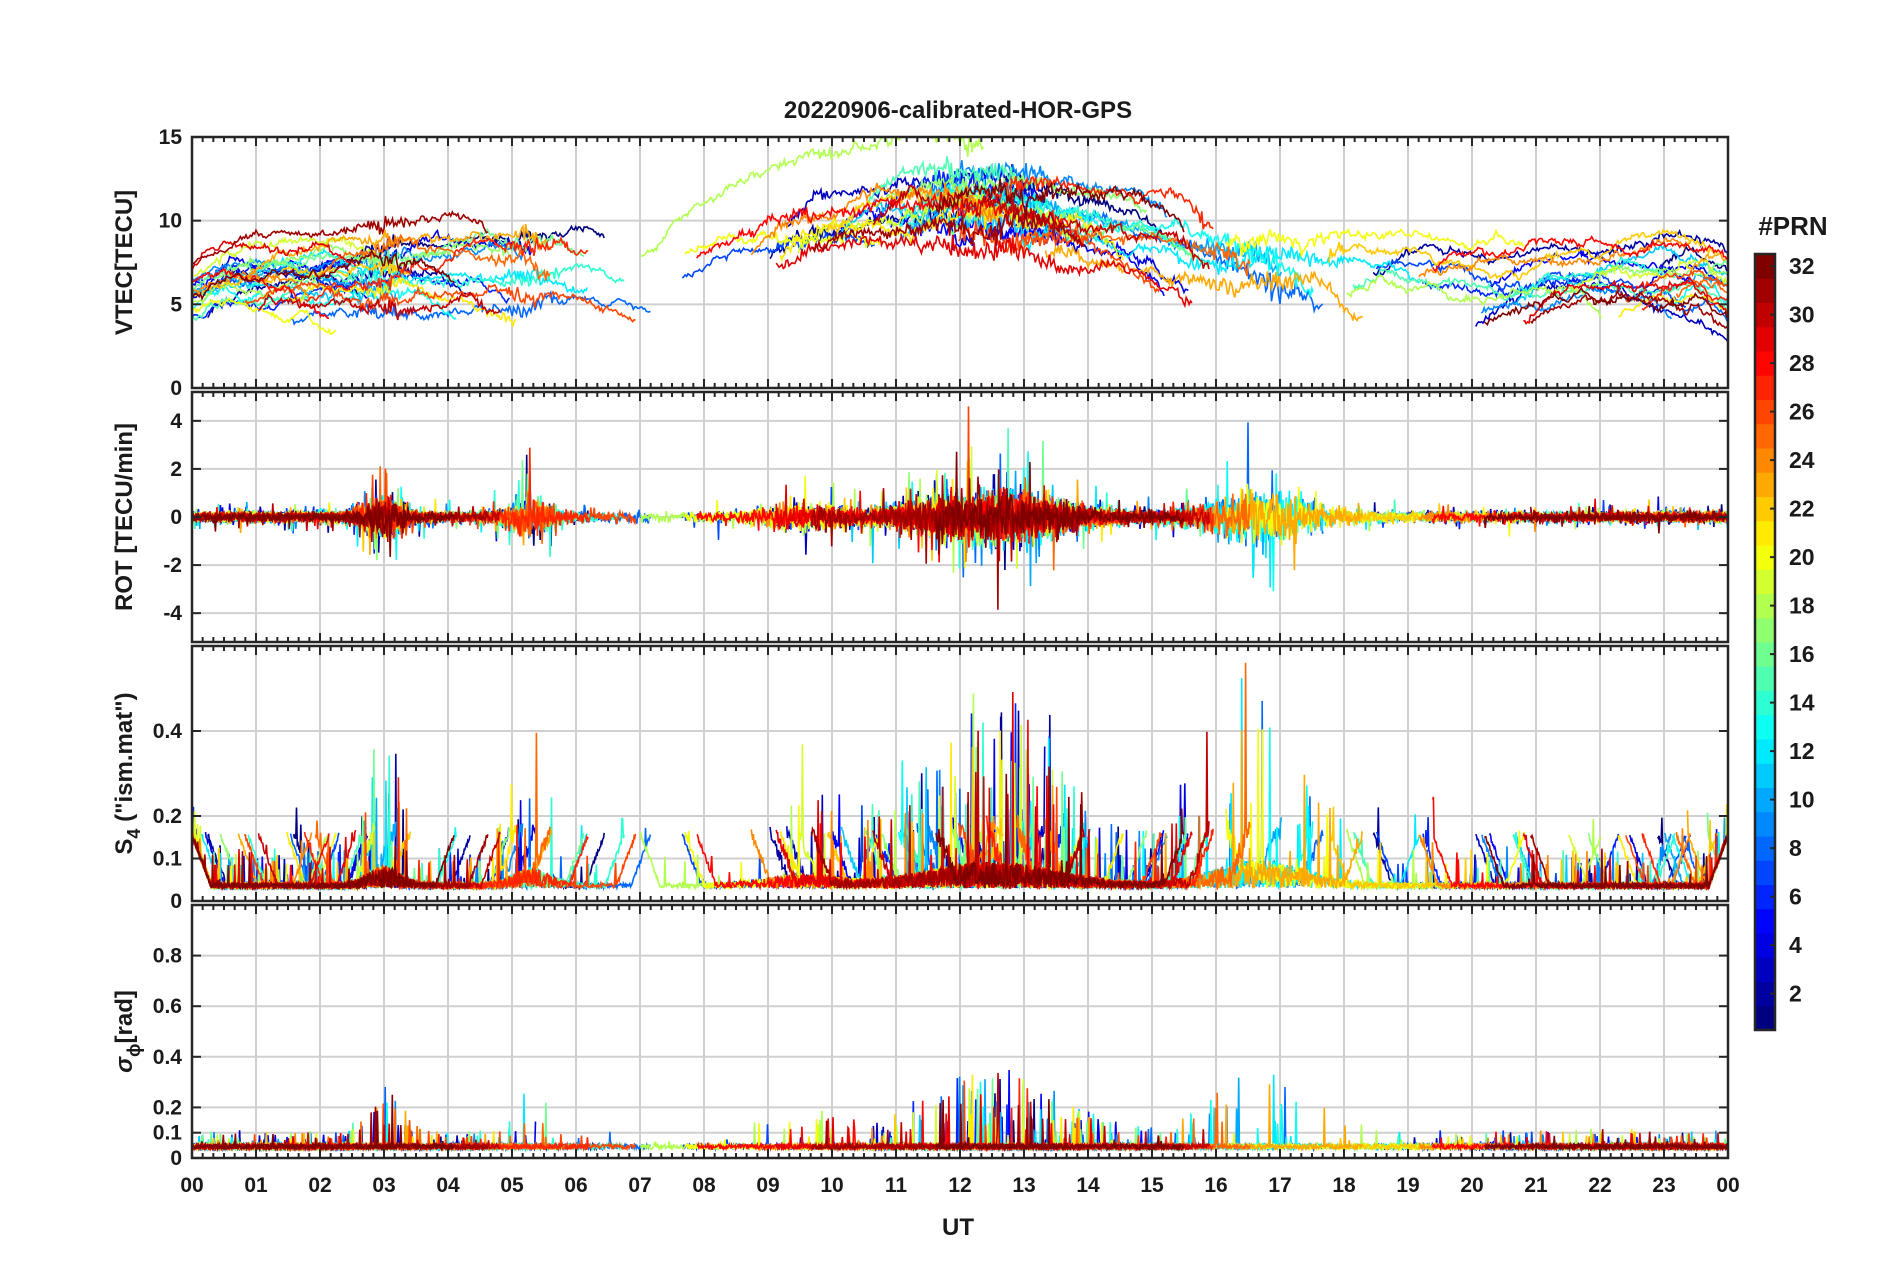  Describe the element at coordinates (176, 469) in the screenshot. I see `y-tick-label-rot: 2` at that location.